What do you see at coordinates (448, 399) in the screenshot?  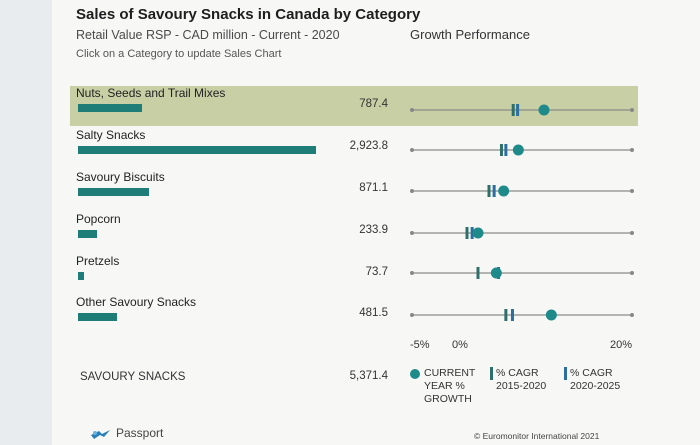 I see `legend-text: GROWTH` at bounding box center [448, 399].